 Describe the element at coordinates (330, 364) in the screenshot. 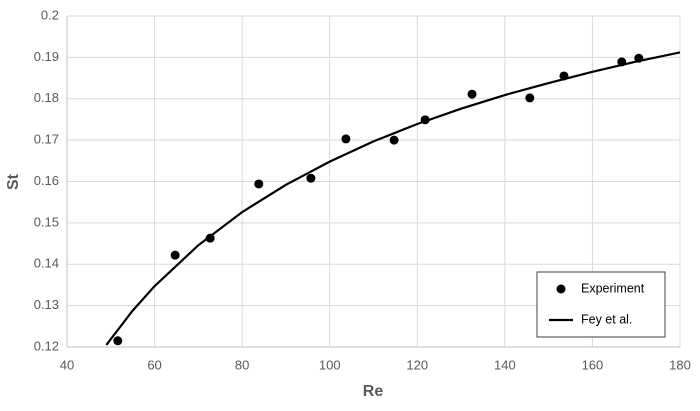

I see `x-tick-label: 100` at that location.